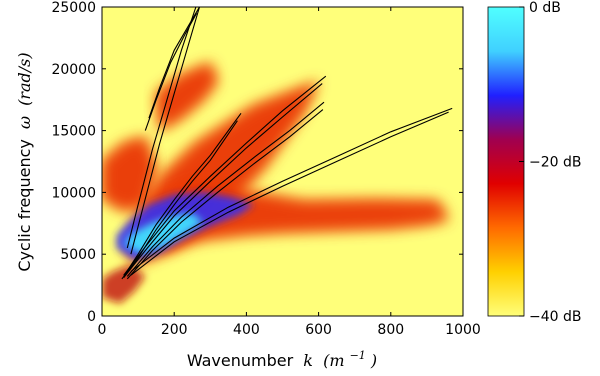 The image size is (600, 376). I want to click on colorbar-tick-label: −40 dB, so click(555, 317).